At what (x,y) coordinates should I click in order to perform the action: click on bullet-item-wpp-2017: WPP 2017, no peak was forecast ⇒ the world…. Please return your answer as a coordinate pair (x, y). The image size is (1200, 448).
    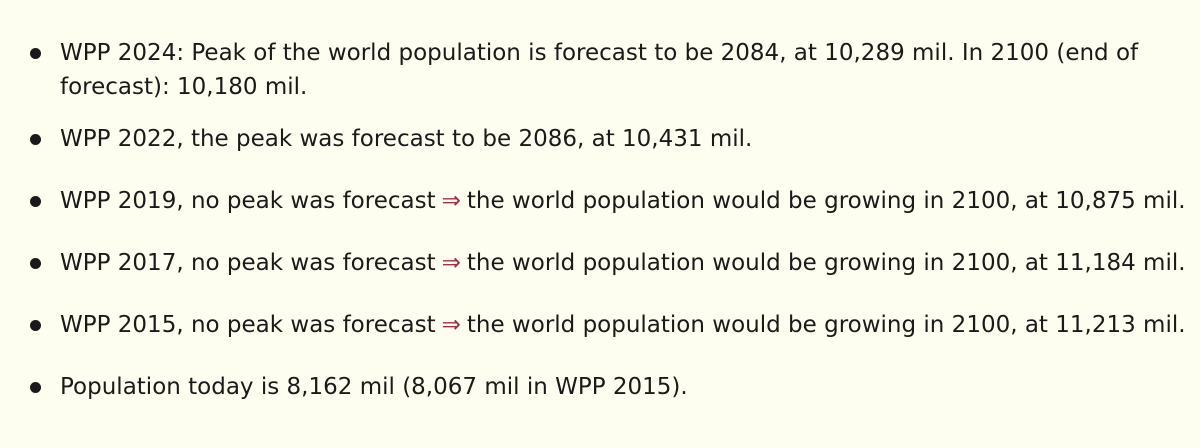
    Looking at the image, I should click on (607, 263).